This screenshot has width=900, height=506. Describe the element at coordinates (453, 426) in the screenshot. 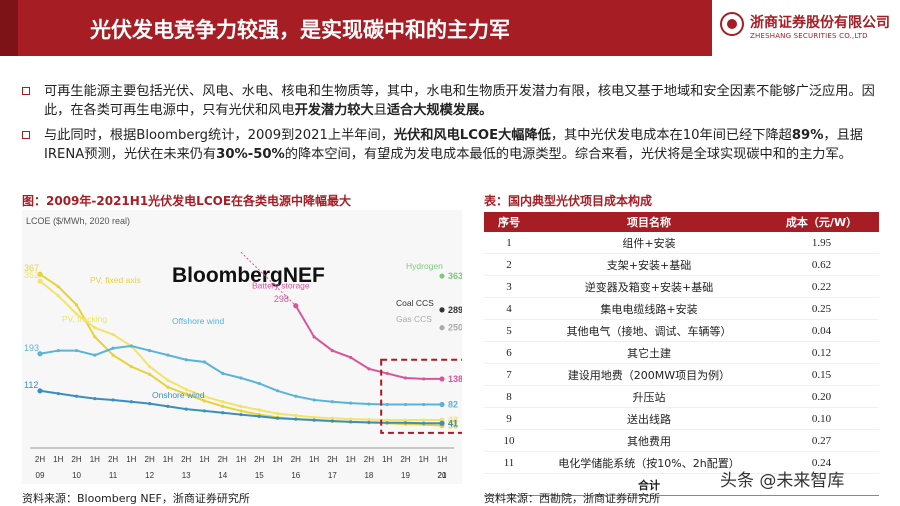

I see `end-label-pv-fixed-axis: 36` at that location.